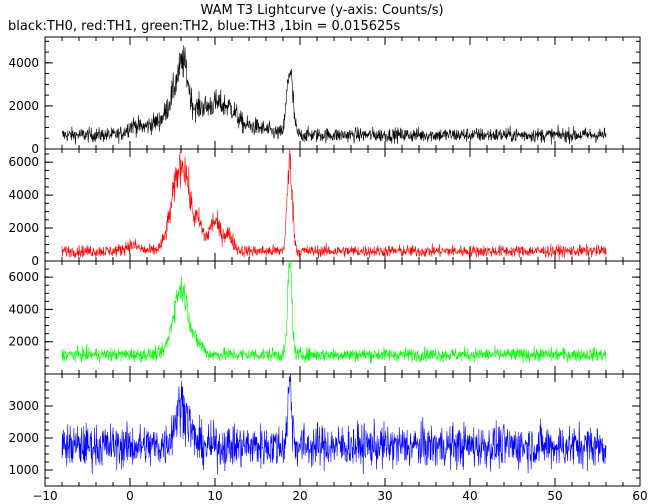  I want to click on y-tick-label: 1000, so click(23, 470).